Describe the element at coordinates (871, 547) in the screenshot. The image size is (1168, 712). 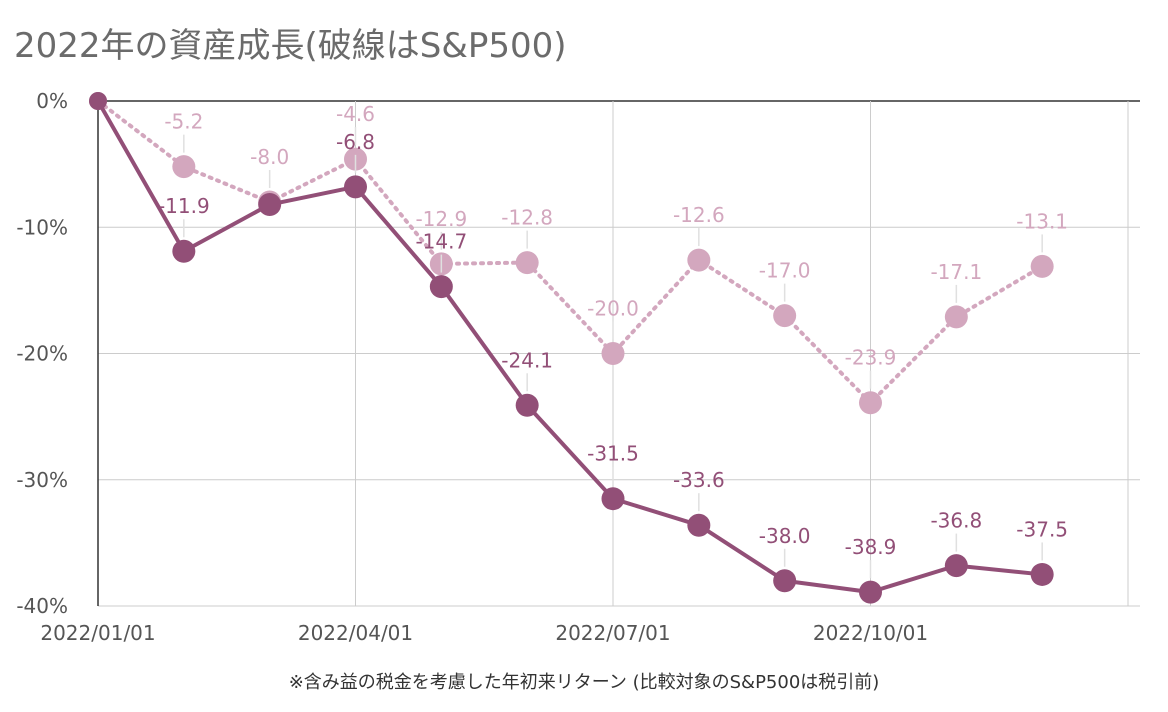
I see `data-label: -38.9` at that location.